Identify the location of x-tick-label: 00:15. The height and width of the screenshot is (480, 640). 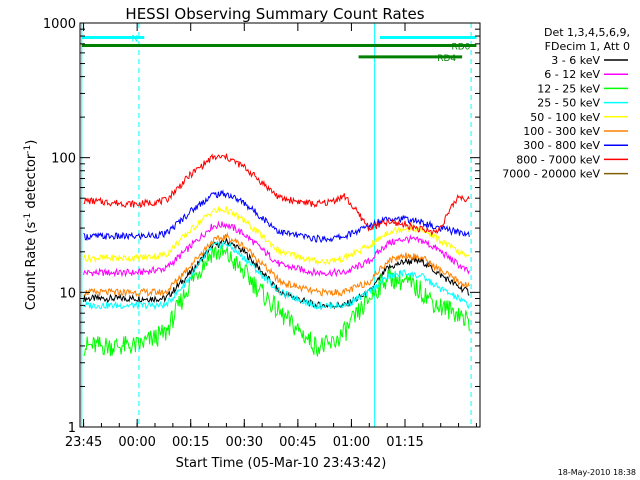
(190, 442).